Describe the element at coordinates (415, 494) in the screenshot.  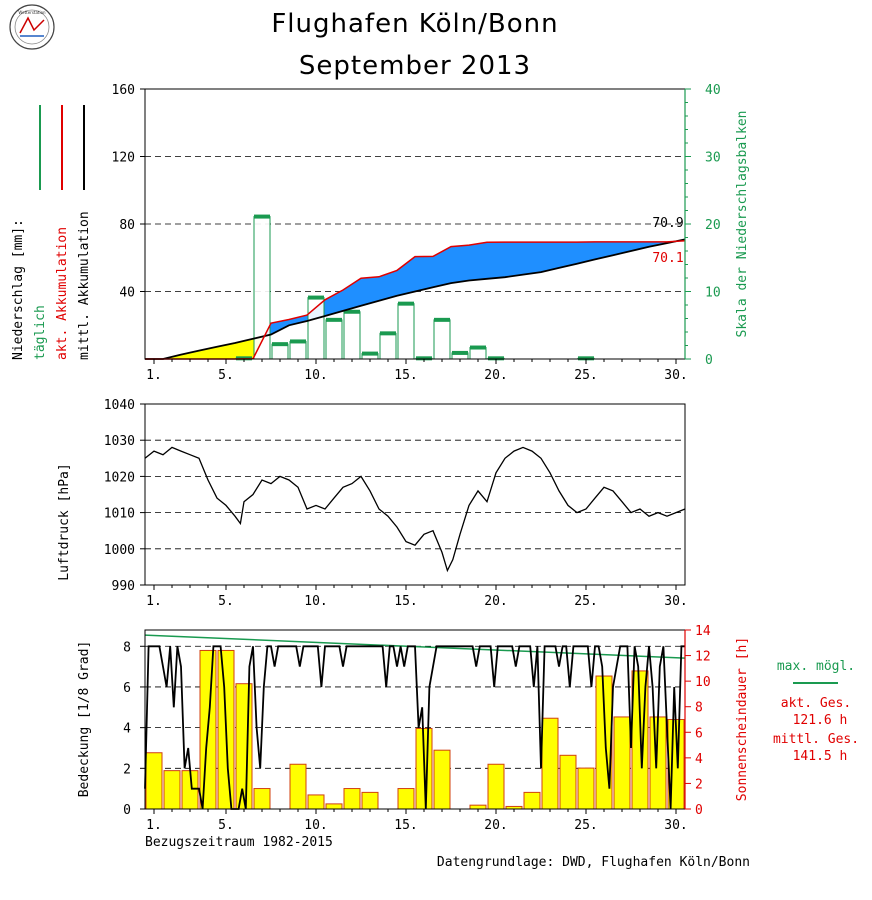
I see `pressure-plot-frame` at that location.